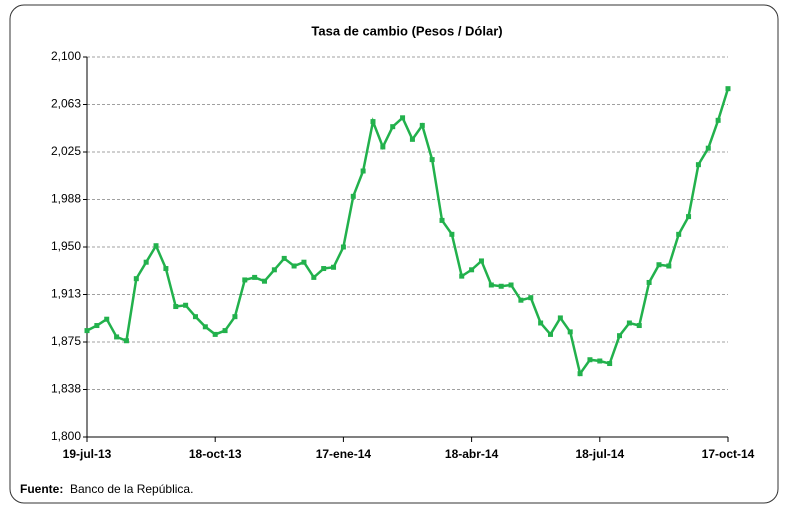 Image resolution: width=786 pixels, height=510 pixels. I want to click on y-tick-label: 1,950, so click(66, 246).